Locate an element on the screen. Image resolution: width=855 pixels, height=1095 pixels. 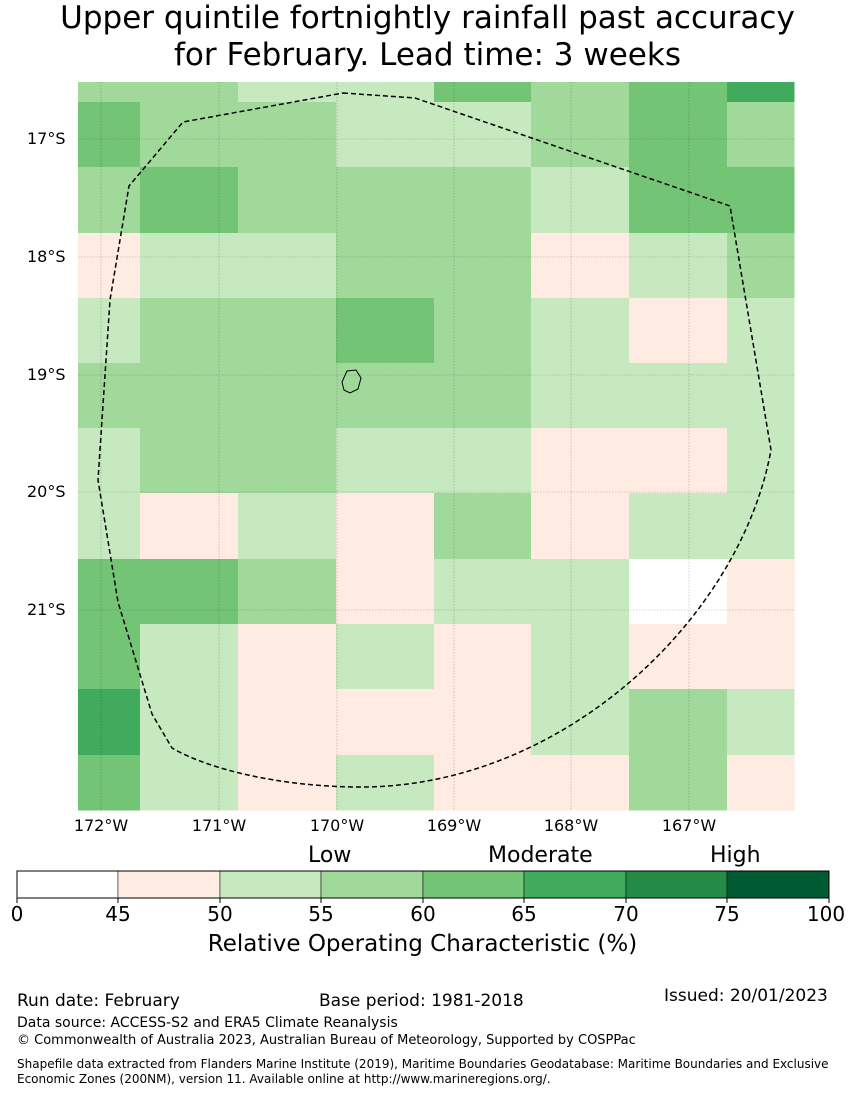
colorbar-tick-0: 0 is located at coordinates (17, 914).